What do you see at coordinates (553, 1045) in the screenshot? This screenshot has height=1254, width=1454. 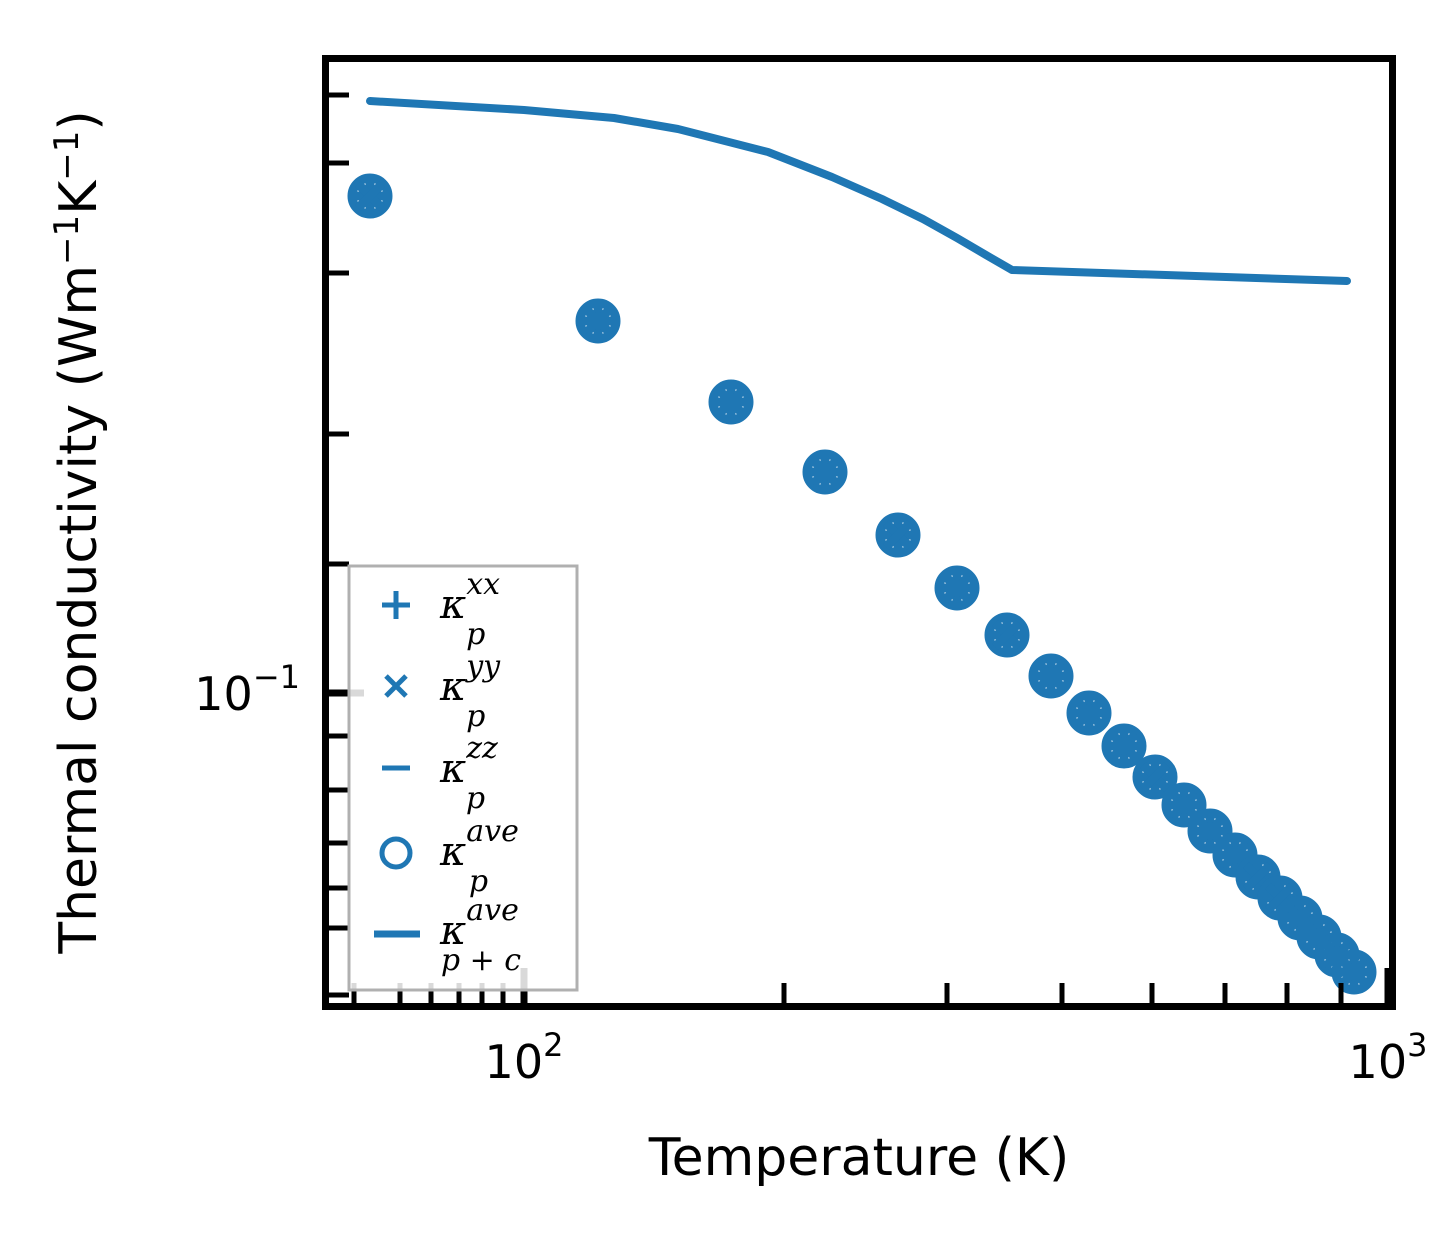 I see `x-tick-exponent-0: 2` at bounding box center [553, 1045].